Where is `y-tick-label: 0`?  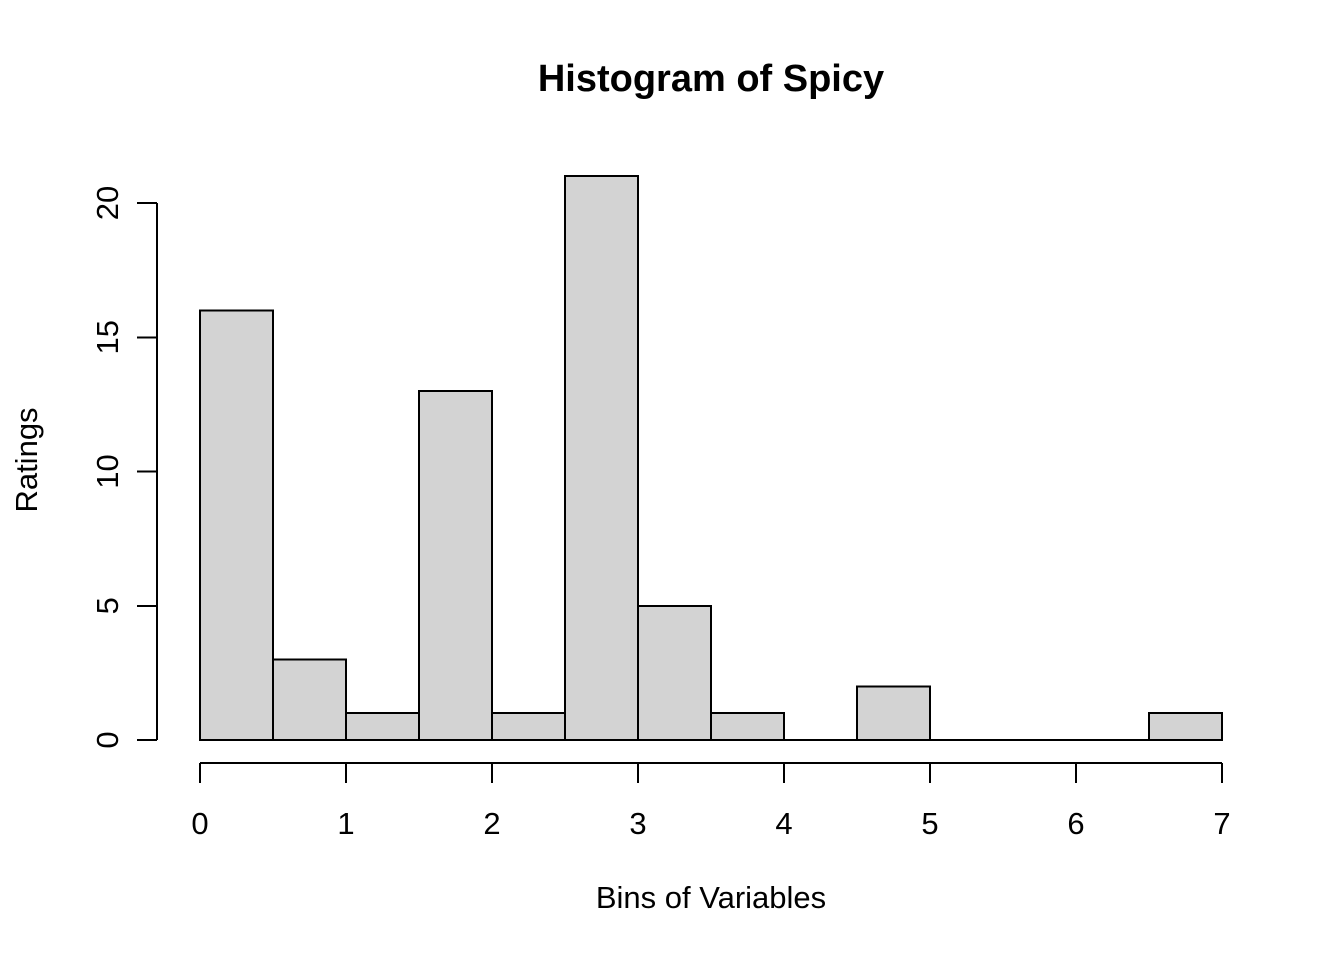
y-tick-label: 0 is located at coordinates (107, 739).